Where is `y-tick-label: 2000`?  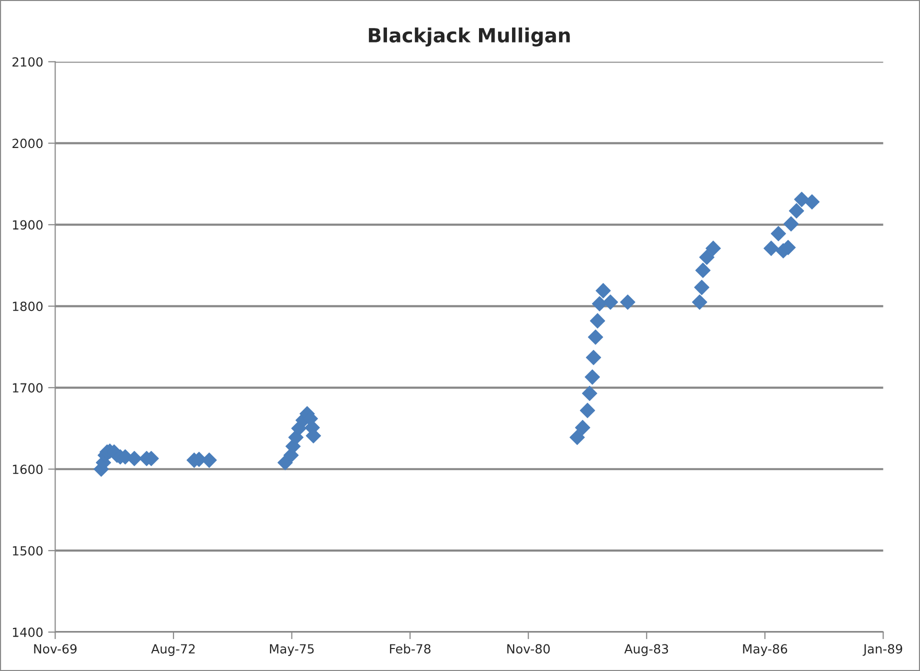
y-tick-label: 2000 is located at coordinates (27, 143).